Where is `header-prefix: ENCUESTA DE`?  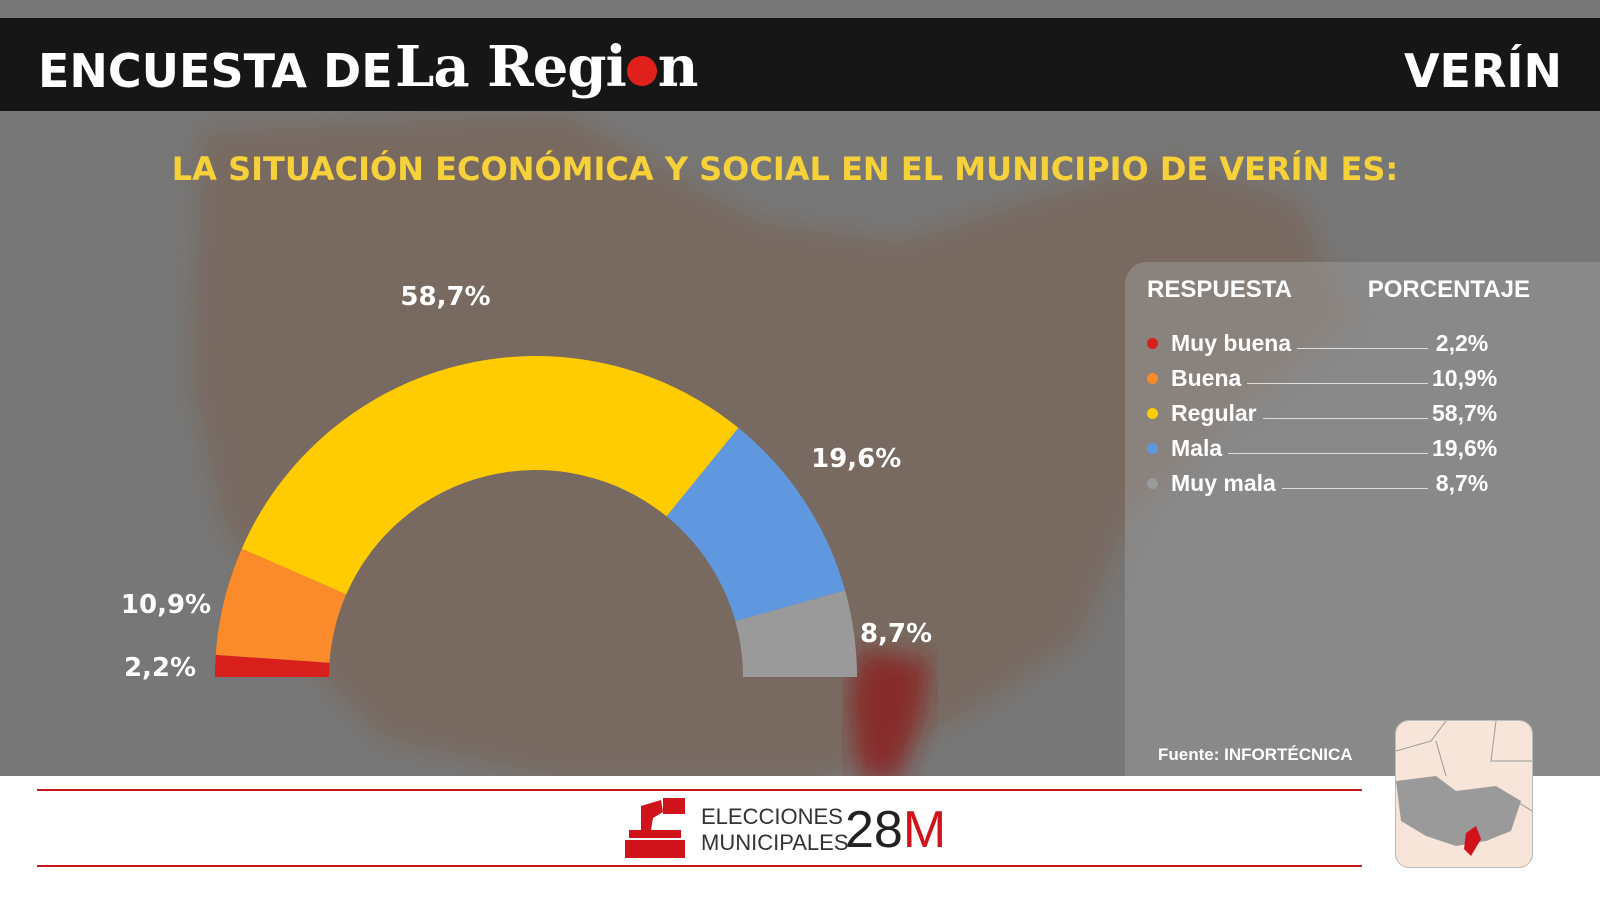 header-prefix: ENCUESTA DE is located at coordinates (215, 71).